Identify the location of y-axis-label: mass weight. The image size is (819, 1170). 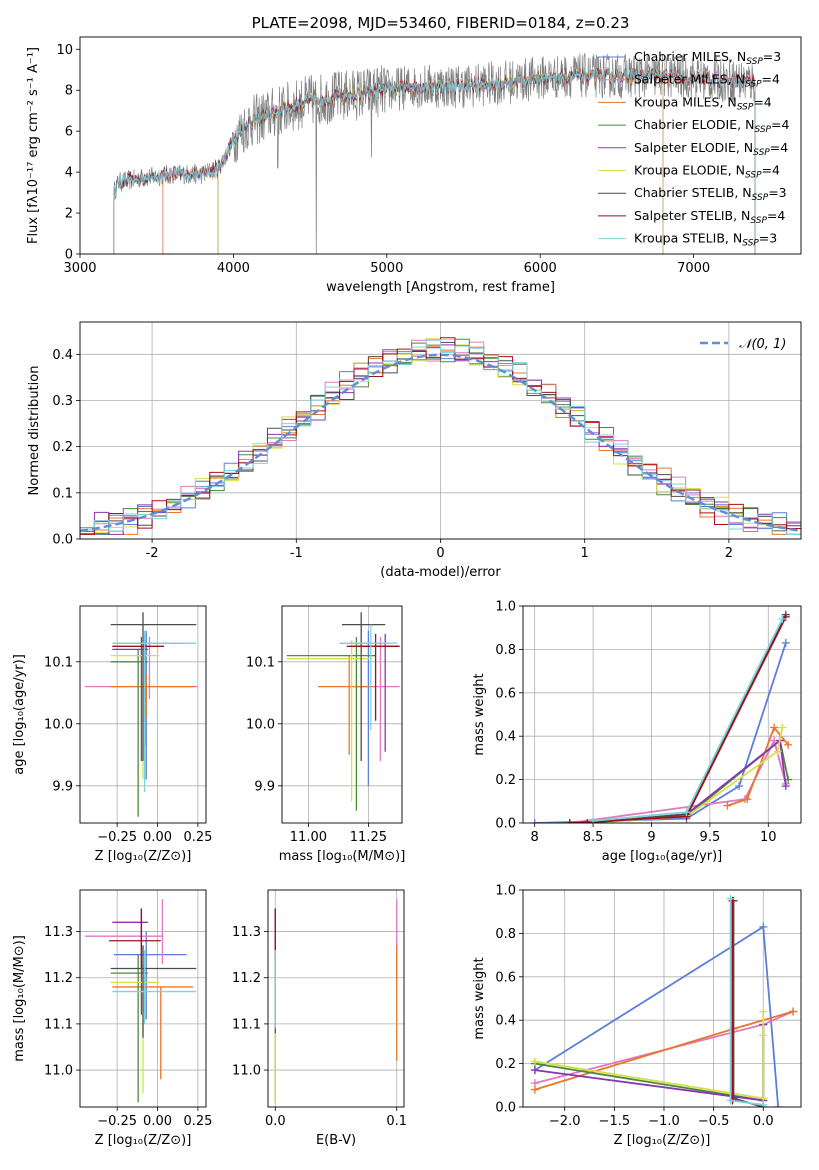
(479, 714).